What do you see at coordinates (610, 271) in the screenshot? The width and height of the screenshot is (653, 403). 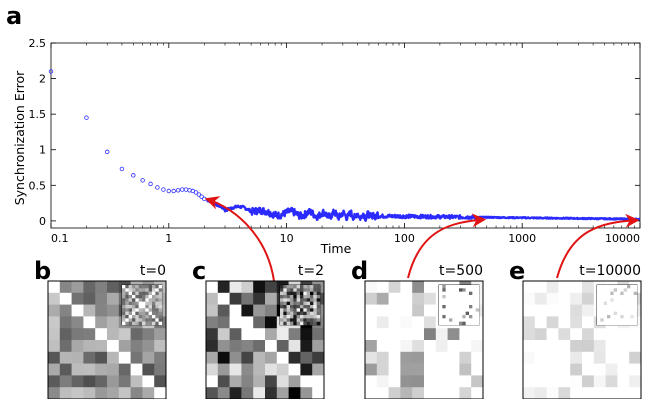 I see `snapshot-time-label: t=10000` at bounding box center [610, 271].